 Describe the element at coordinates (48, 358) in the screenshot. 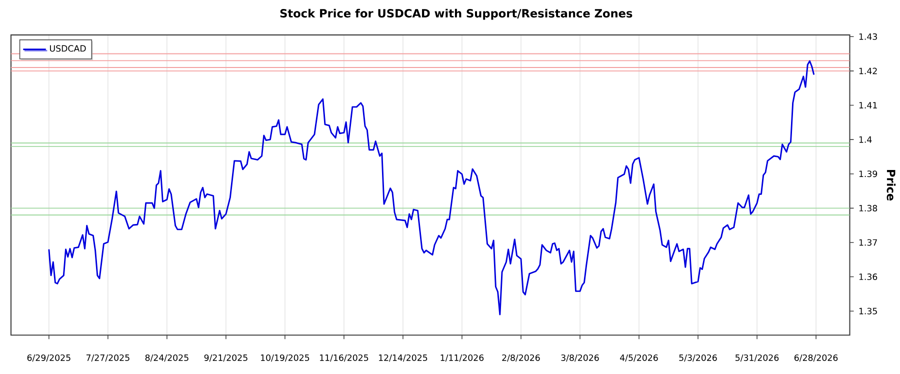

I see `x-tick-label: 6/29/2025` at that location.